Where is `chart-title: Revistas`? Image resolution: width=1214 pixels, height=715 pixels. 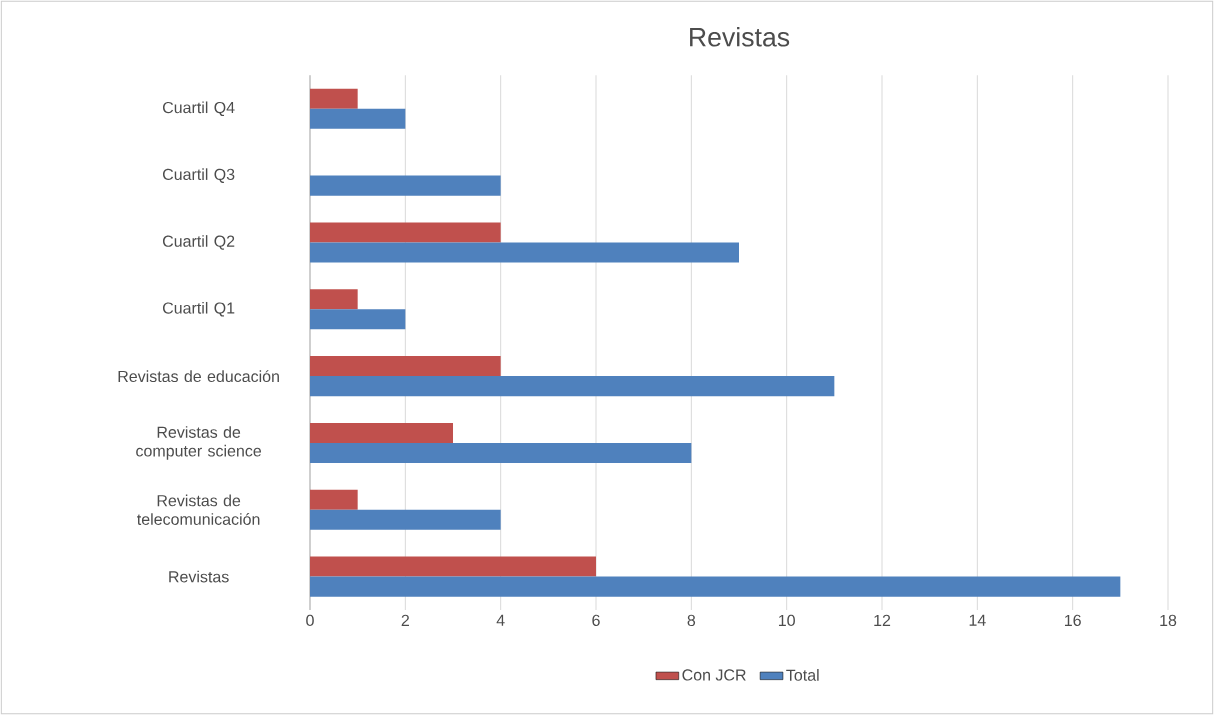 chart-title: Revistas is located at coordinates (740, 37).